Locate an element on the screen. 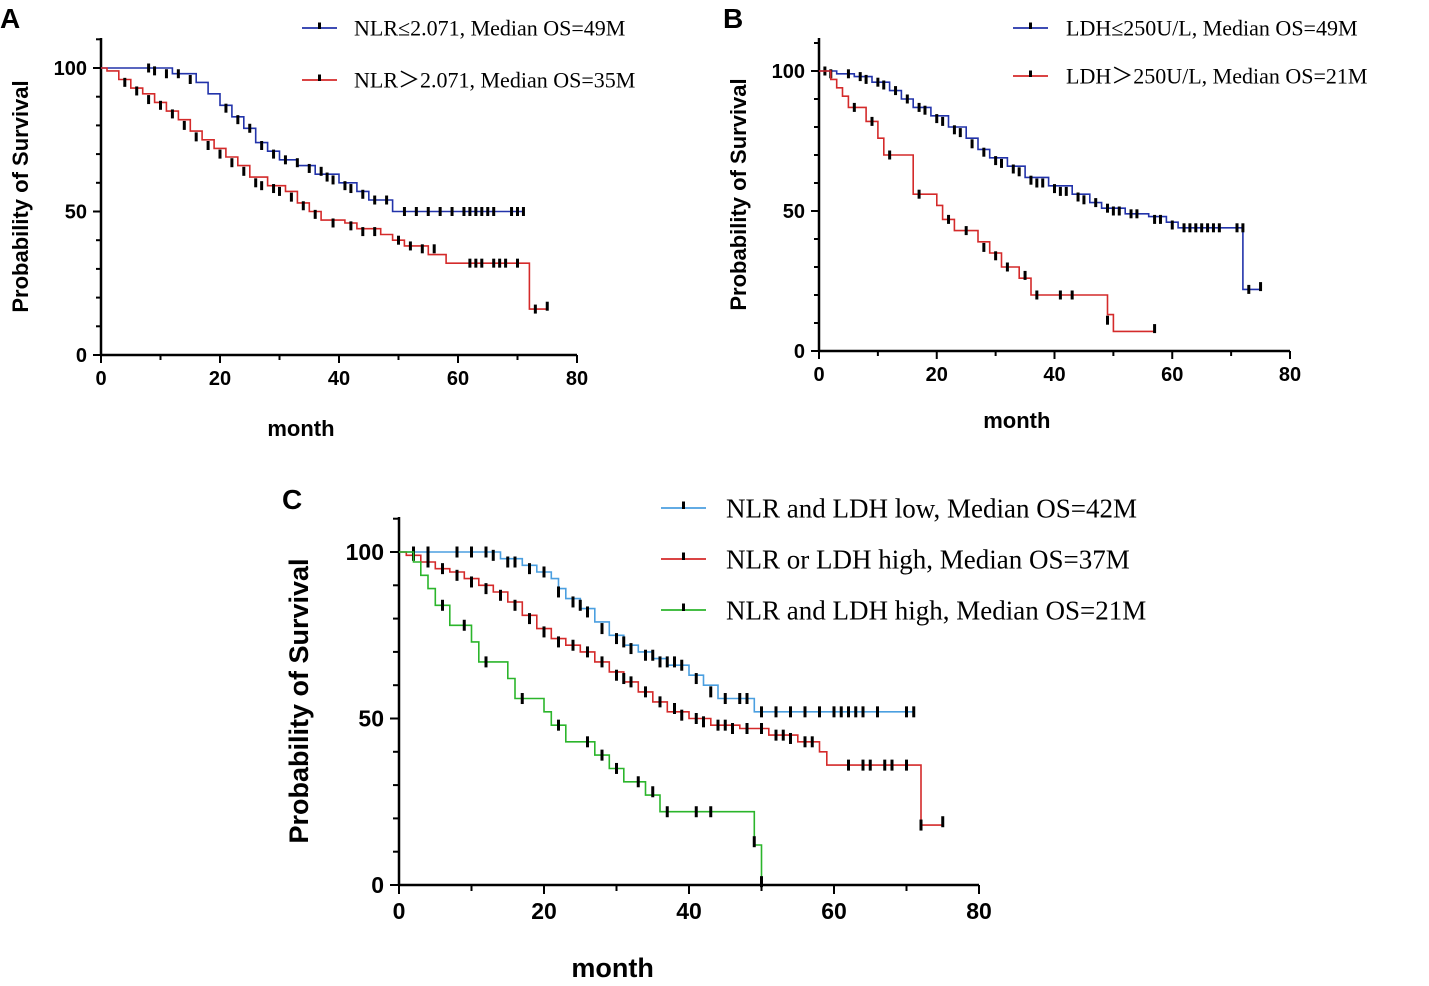  legend-entry: LDH≤250U/L, Median OS=49M is located at coordinates (1185, 28).